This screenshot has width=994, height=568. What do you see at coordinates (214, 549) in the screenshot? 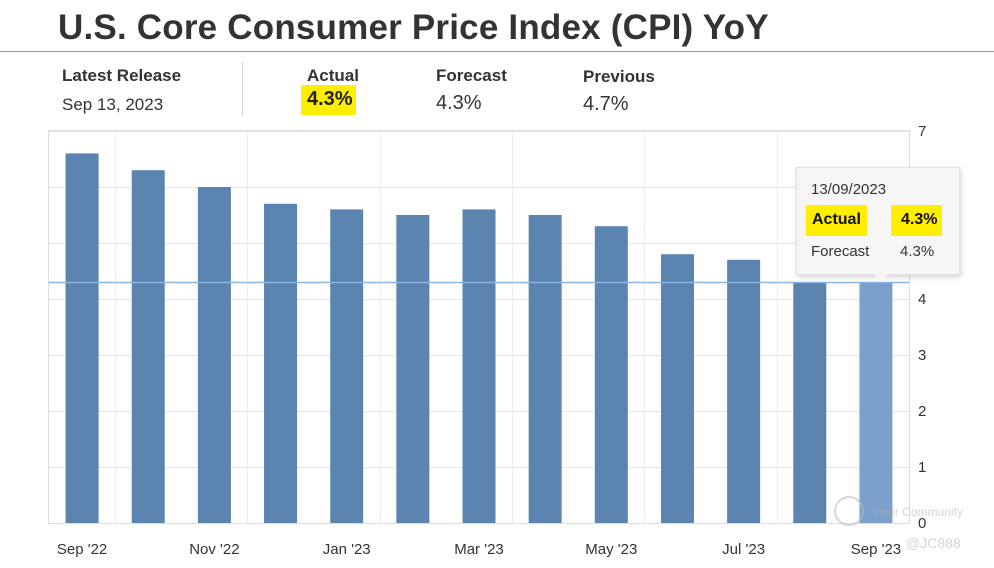
I see `x-tick-label: Nov '22` at bounding box center [214, 549].